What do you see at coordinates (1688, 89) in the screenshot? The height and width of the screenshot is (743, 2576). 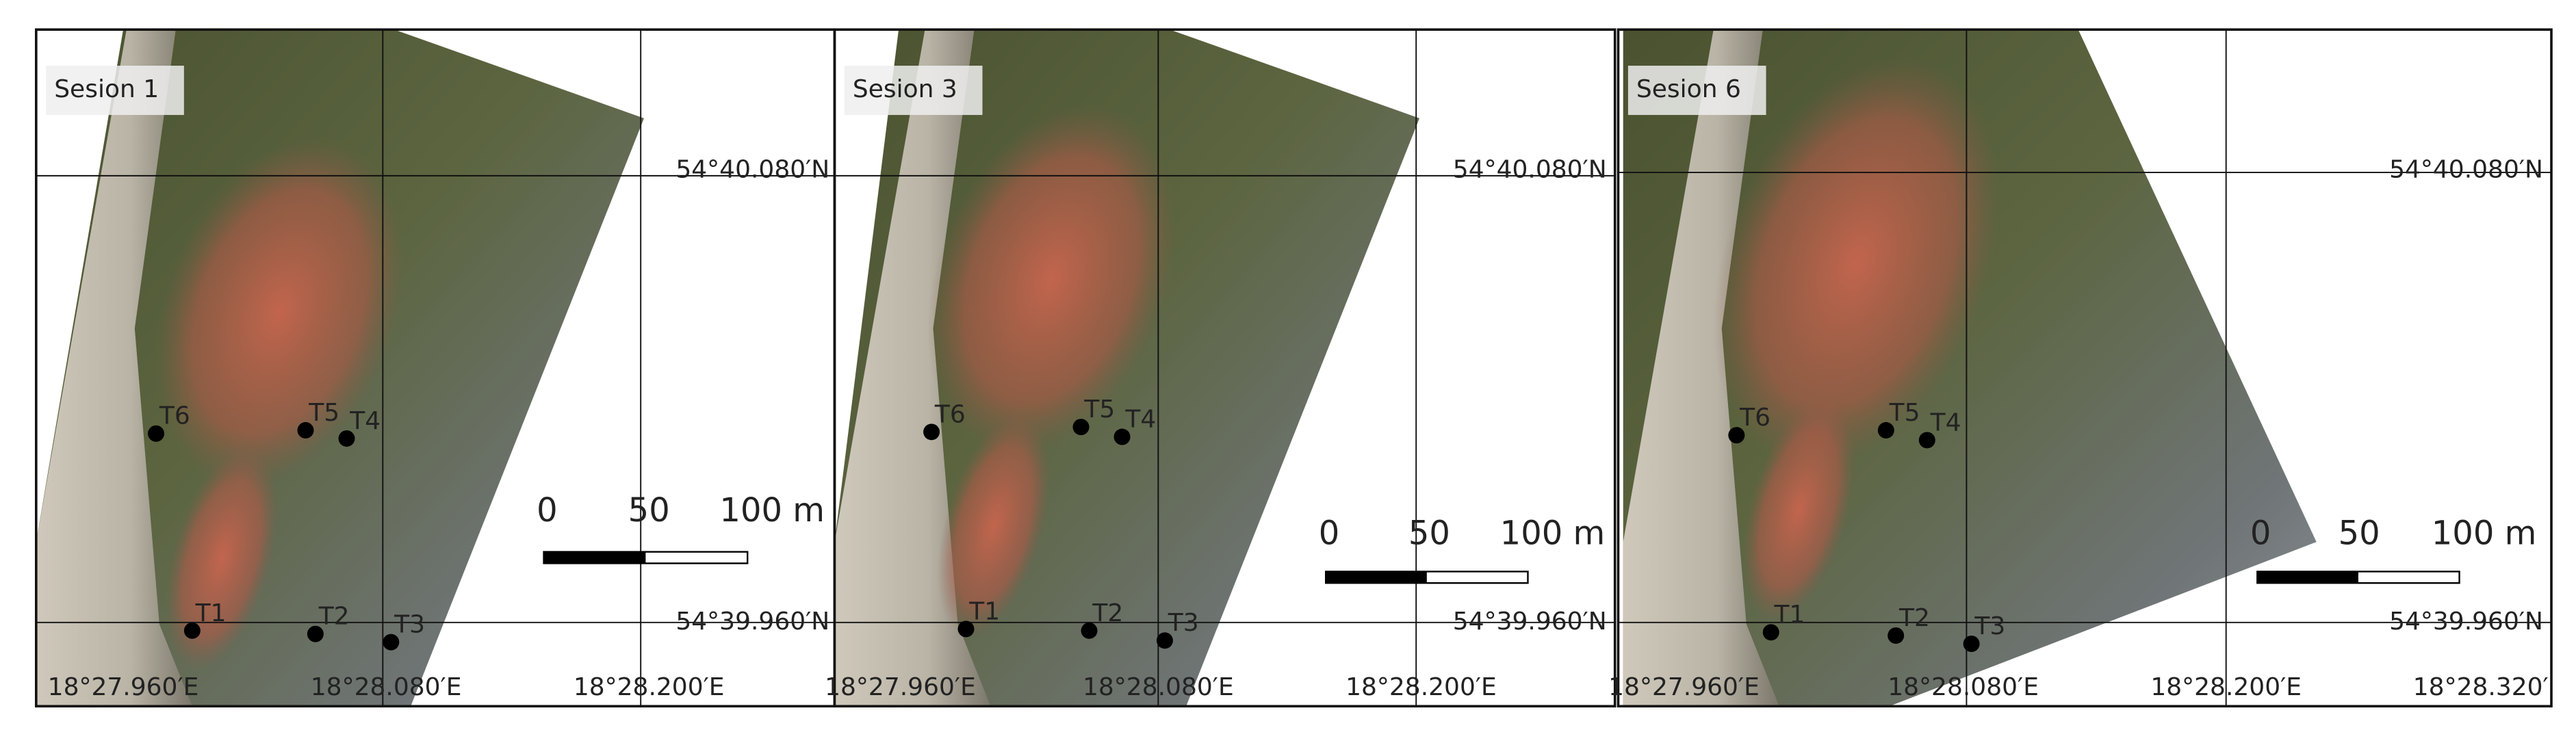 I see `panel-title: Sesion 6` at bounding box center [1688, 89].